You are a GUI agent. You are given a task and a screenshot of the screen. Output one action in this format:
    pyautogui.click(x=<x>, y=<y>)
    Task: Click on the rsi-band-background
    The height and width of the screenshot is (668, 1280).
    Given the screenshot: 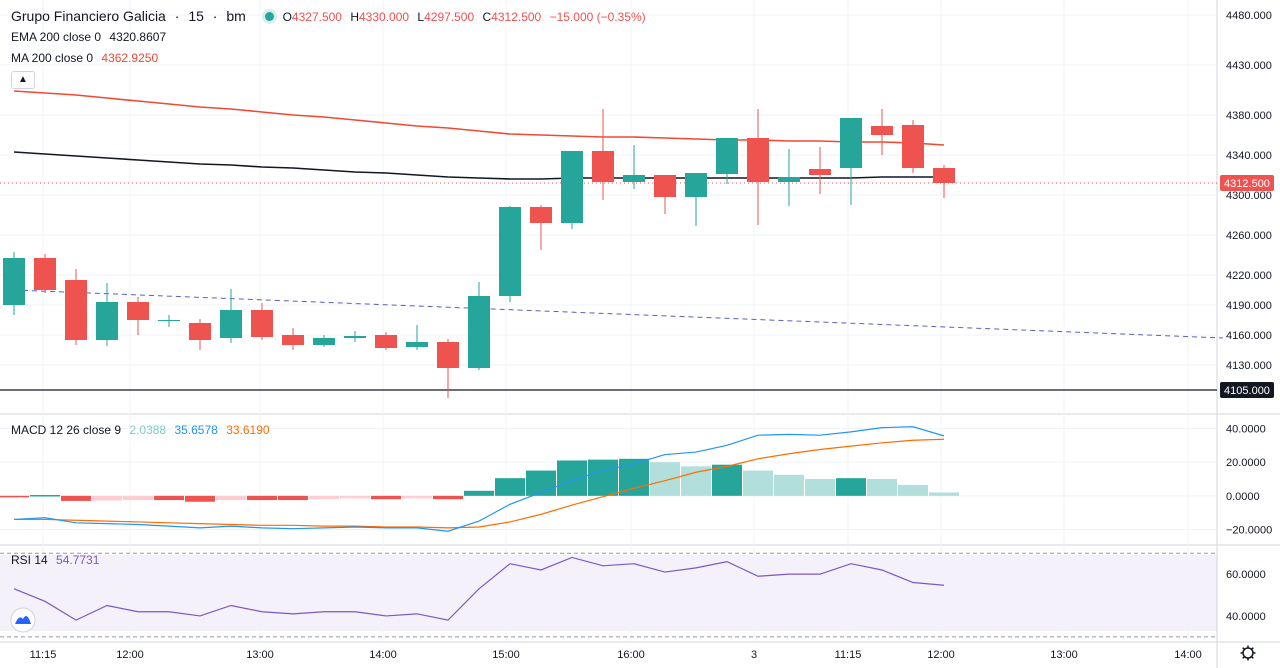 What is the action you would take?
    pyautogui.click(x=608, y=593)
    